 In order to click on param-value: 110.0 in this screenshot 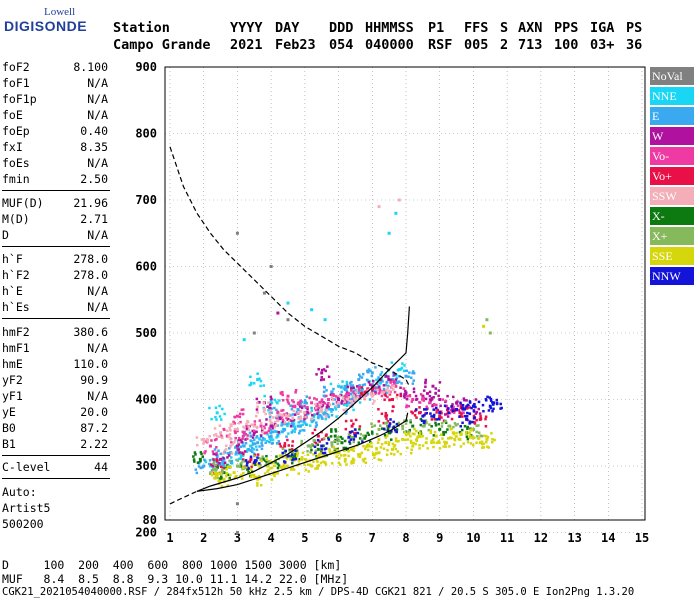, I will do `click(90, 364)`.